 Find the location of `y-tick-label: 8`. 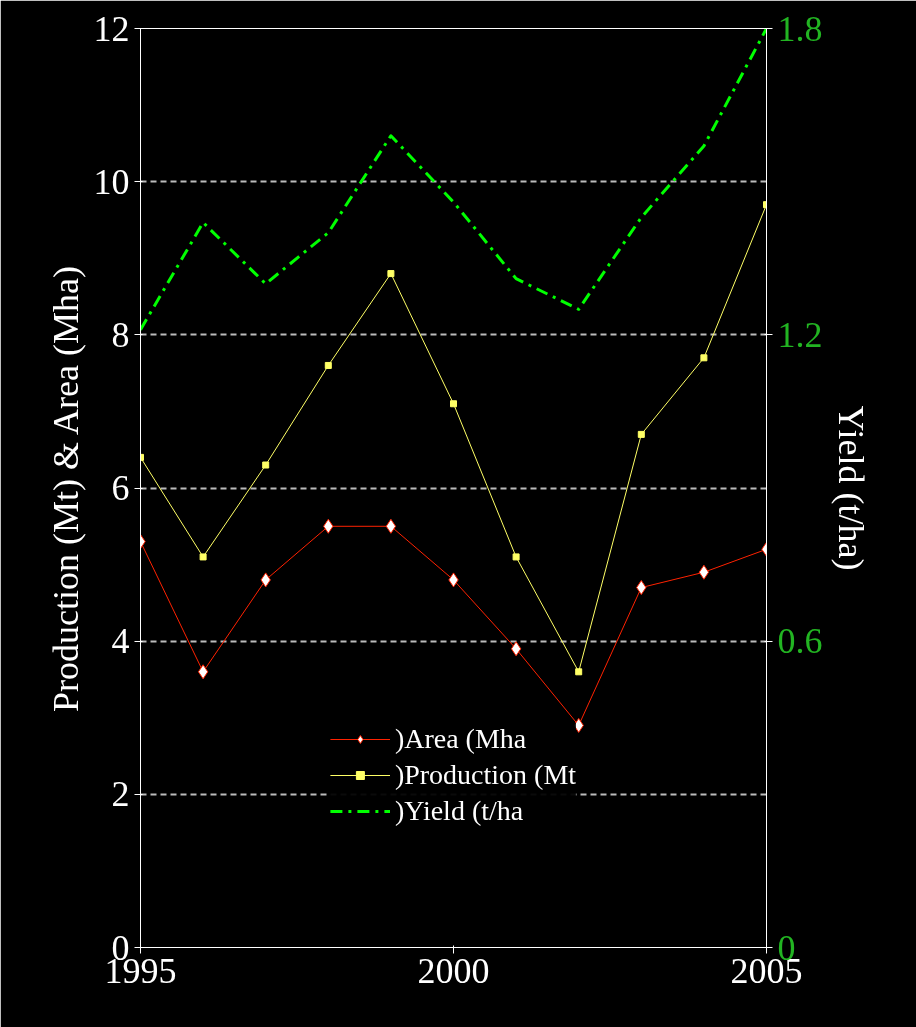

y-tick-label: 8 is located at coordinates (120, 334).